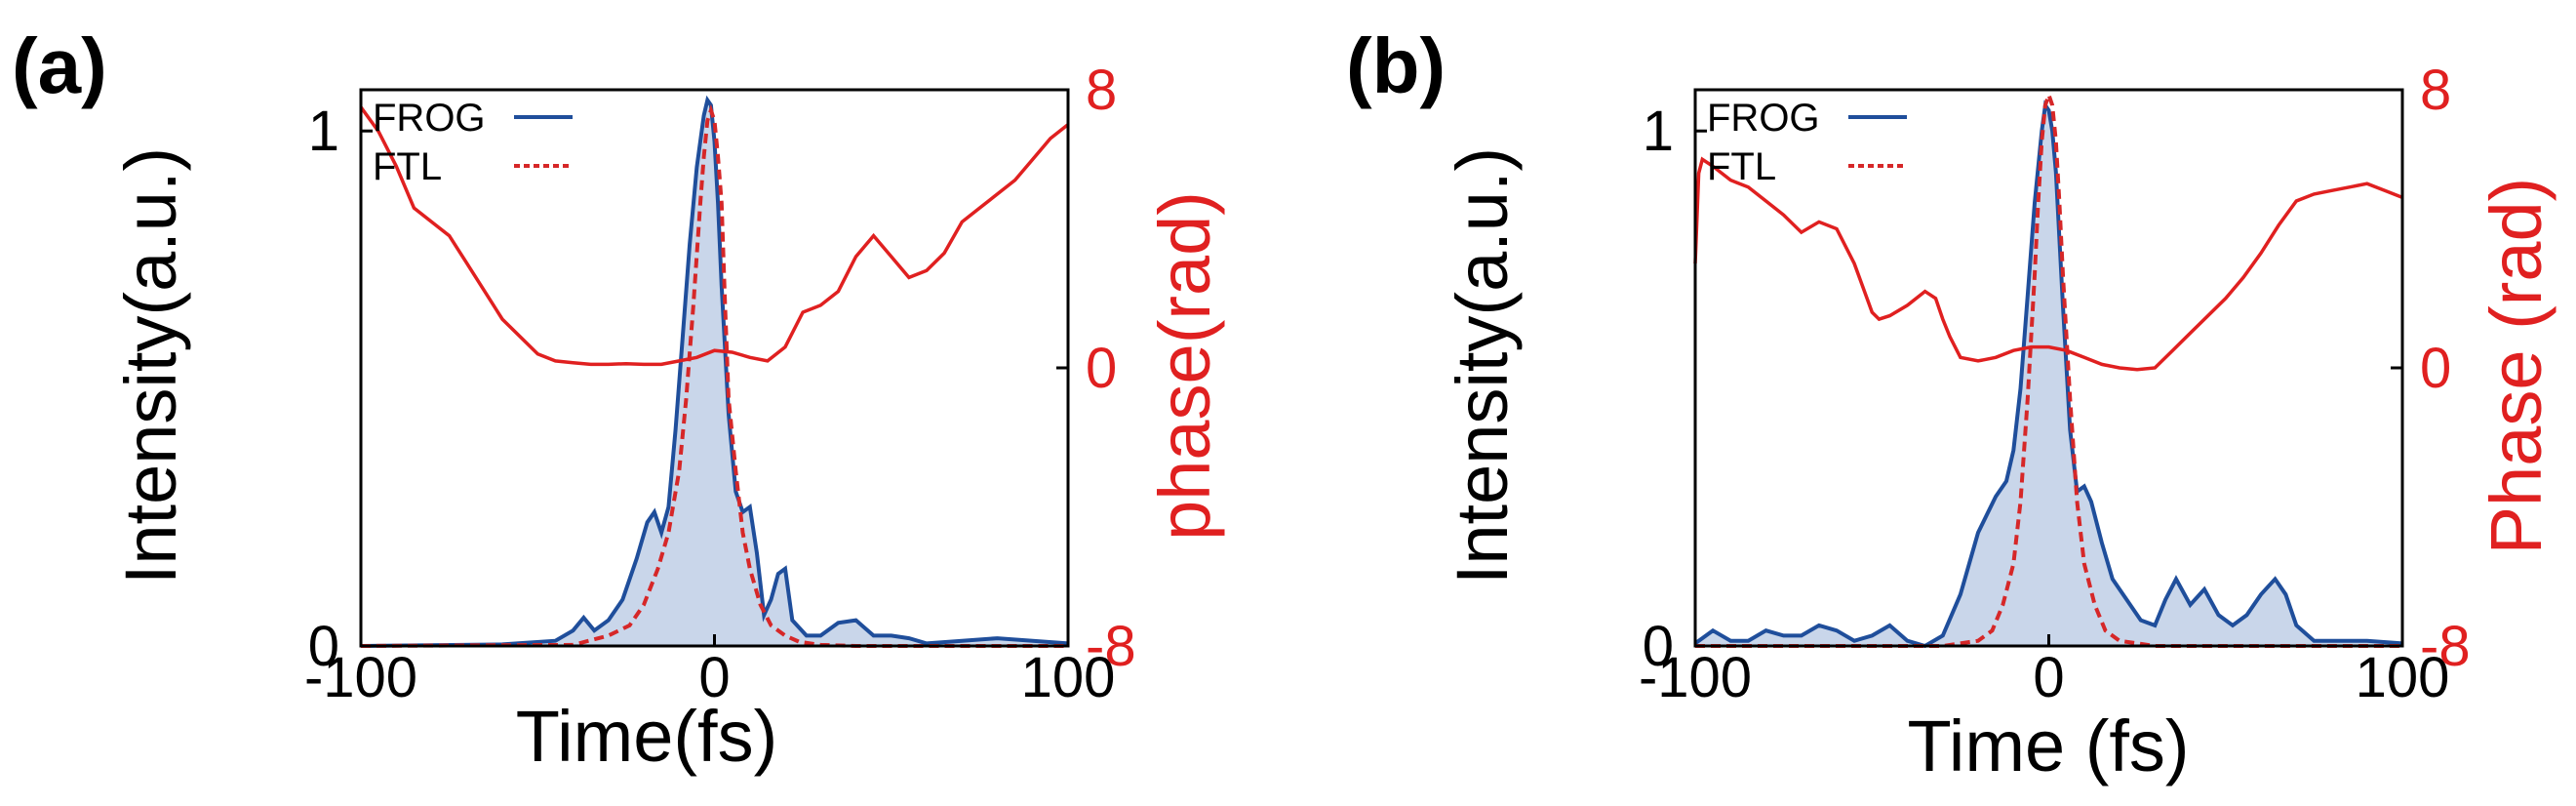 The image size is (2576, 806). Describe the element at coordinates (1396, 65) in the screenshot. I see `panel-b-label: (b)` at that location.